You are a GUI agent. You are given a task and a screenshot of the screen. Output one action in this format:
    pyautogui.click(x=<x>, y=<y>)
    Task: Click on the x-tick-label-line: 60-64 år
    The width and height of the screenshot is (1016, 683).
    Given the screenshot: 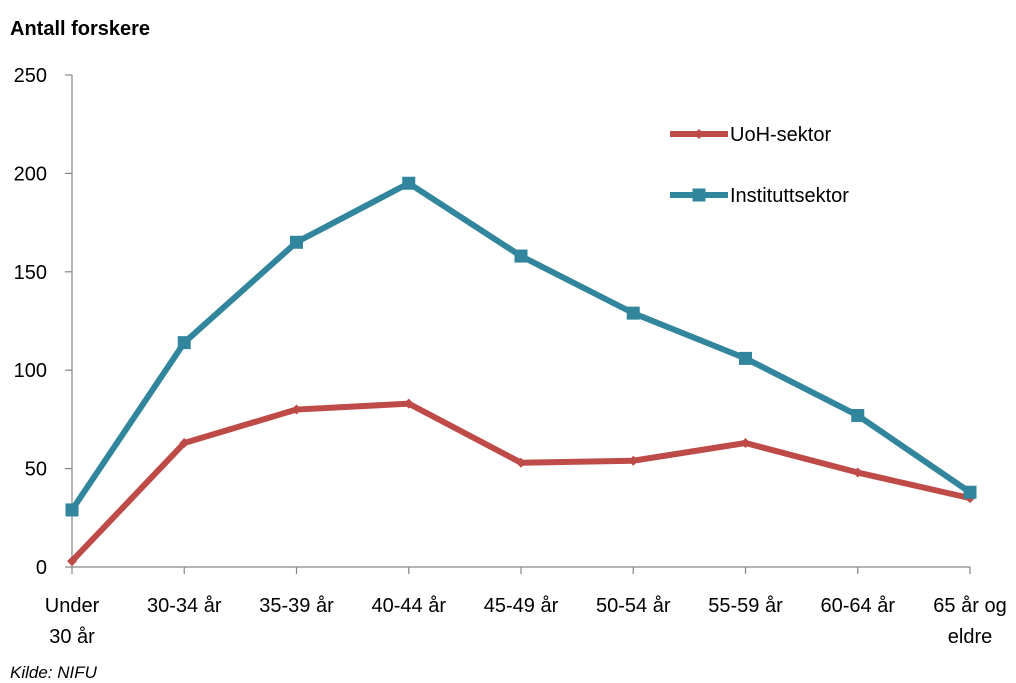 What is the action you would take?
    pyautogui.click(x=858, y=606)
    